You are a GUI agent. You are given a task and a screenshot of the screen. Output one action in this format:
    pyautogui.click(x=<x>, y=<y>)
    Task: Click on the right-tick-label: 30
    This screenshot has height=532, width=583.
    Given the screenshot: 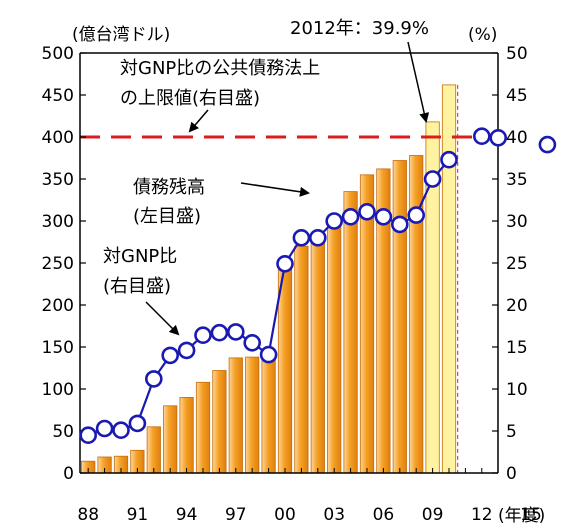 What is the action you would take?
    pyautogui.click(x=517, y=222)
    